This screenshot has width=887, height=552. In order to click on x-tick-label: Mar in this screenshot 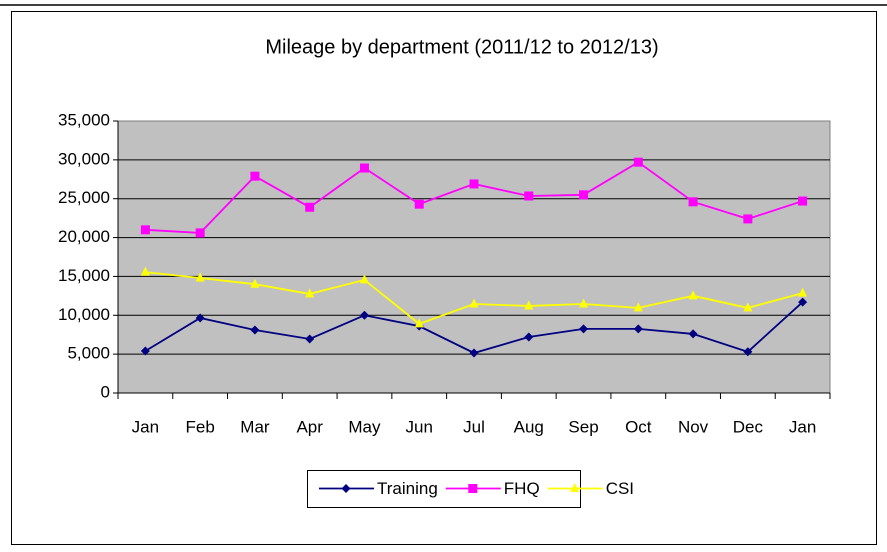, I will do `click(255, 426)`.